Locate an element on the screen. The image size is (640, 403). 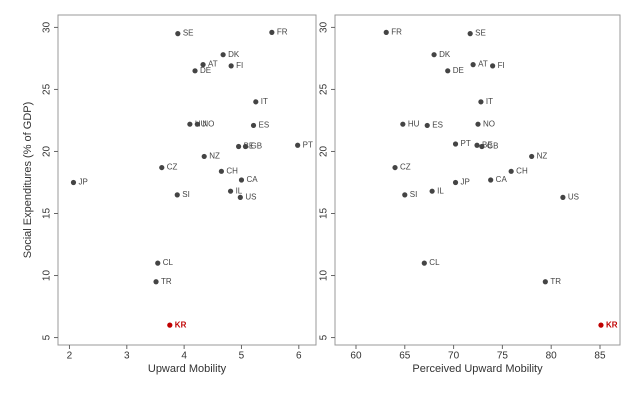
point-label: CL is located at coordinates (434, 262).